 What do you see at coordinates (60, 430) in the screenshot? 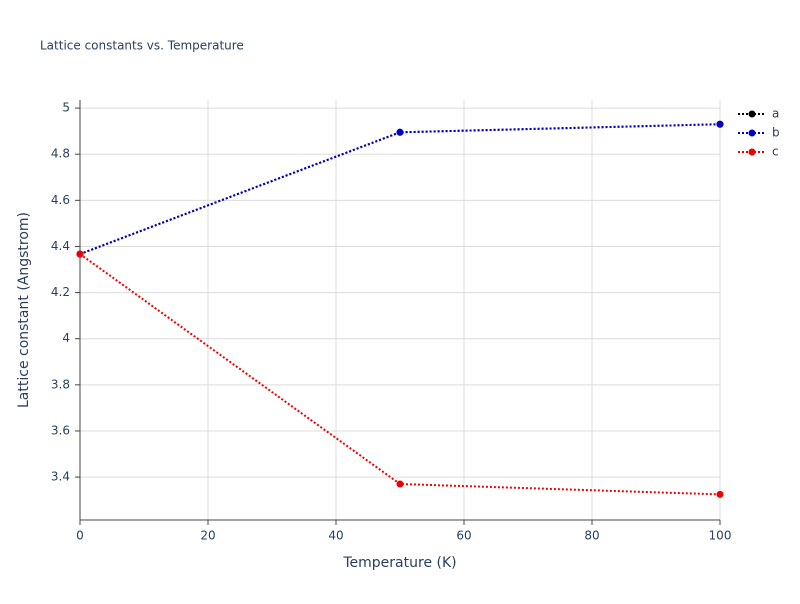
I see `y-tick-label: 3.6` at bounding box center [60, 430].